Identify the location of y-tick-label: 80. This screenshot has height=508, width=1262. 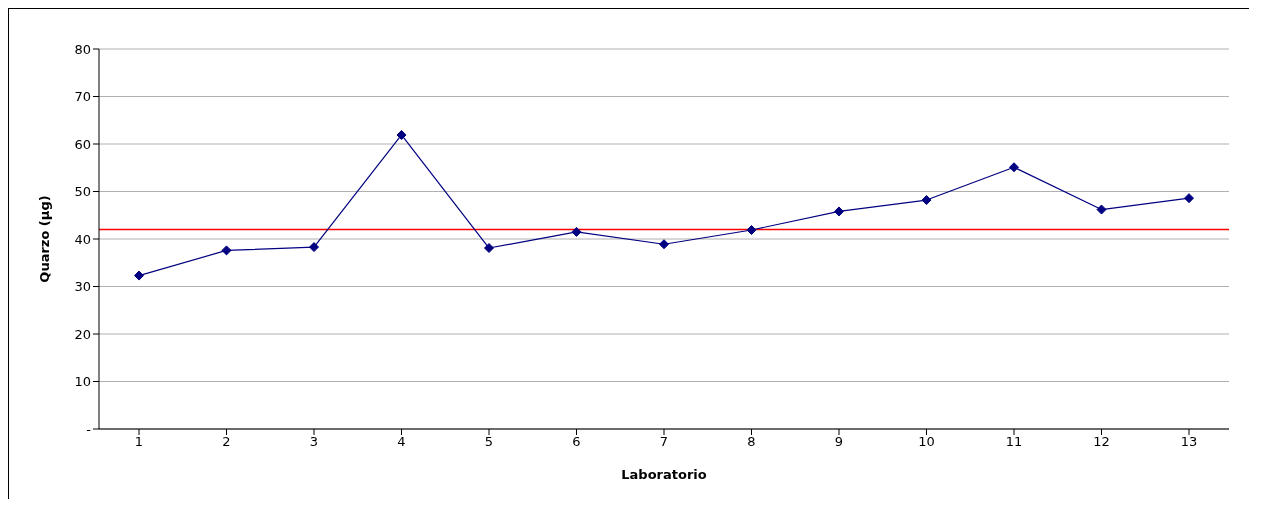
(82, 49).